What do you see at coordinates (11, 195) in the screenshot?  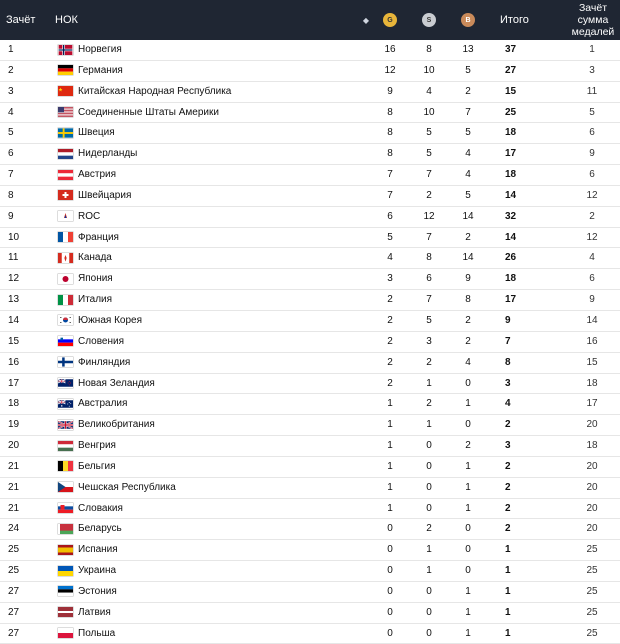 I see `rank-cell: 8` at bounding box center [11, 195].